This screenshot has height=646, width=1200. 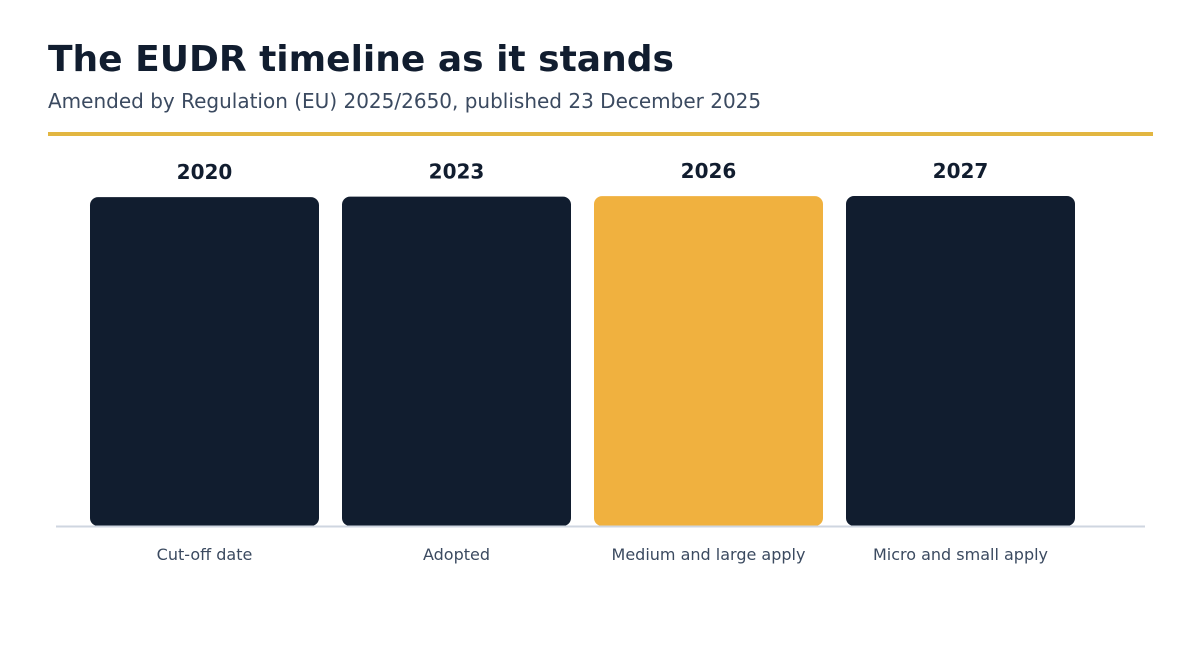 I want to click on title-divider, so click(x=600, y=134).